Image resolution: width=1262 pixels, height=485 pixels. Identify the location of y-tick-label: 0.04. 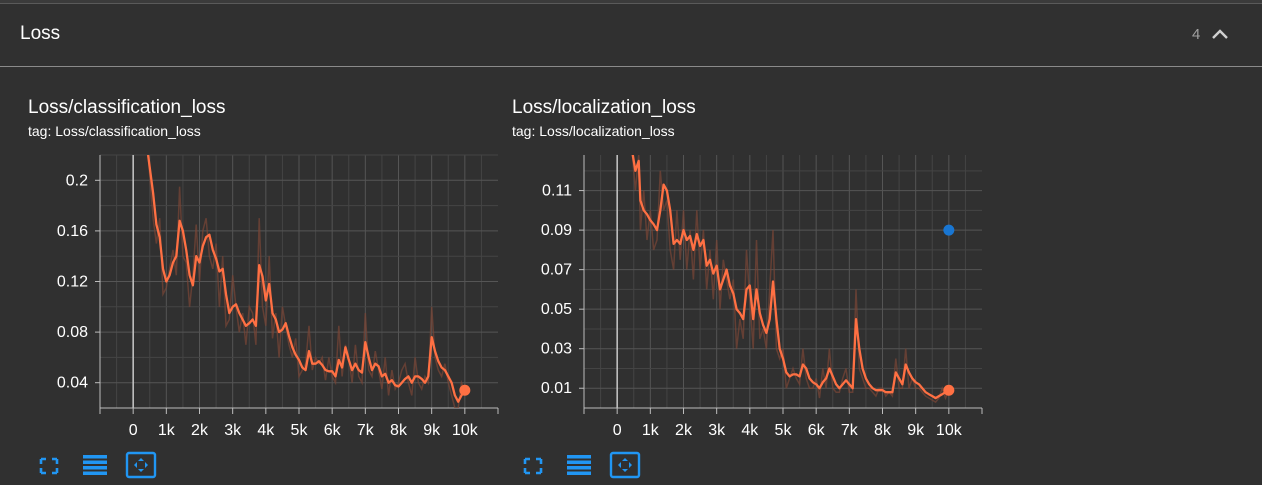
(72, 383).